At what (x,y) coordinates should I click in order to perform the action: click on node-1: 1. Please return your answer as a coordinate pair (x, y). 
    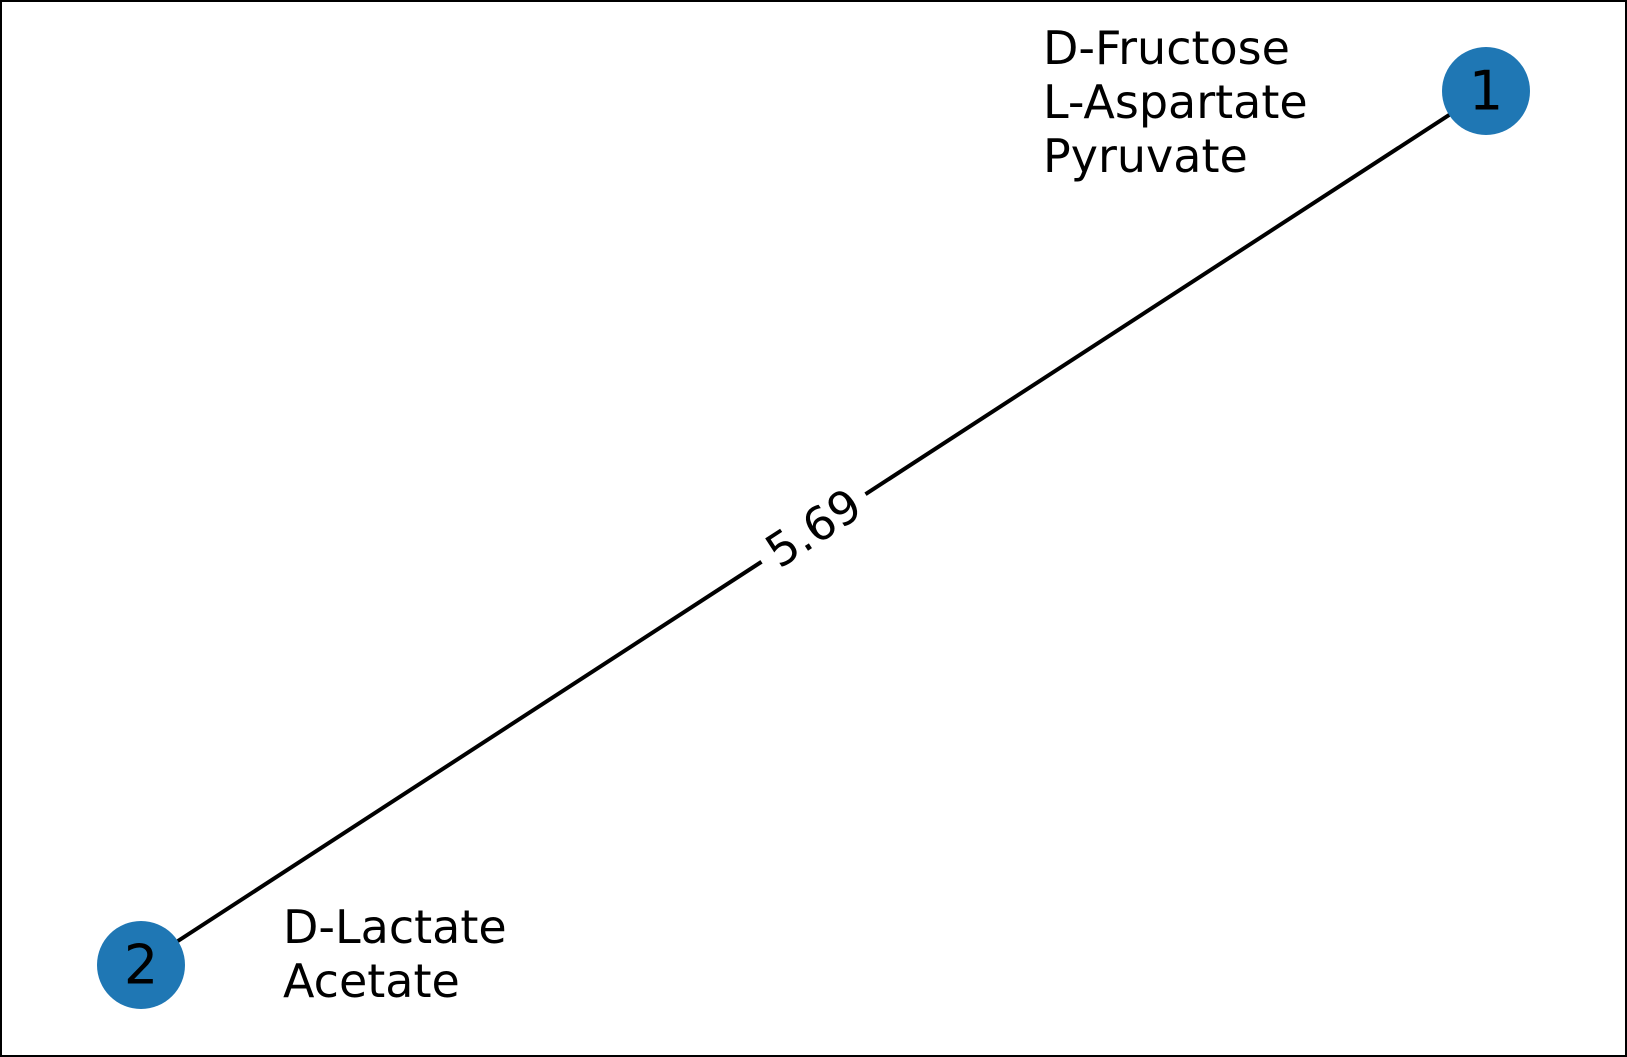
    Looking at the image, I should click on (1486, 91).